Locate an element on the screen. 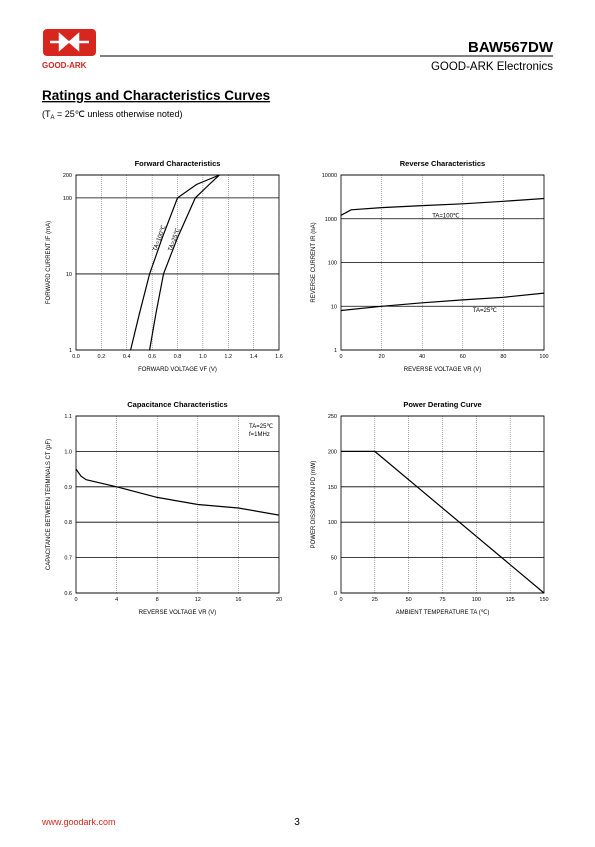  x-tick-label: 125 is located at coordinates (510, 600).